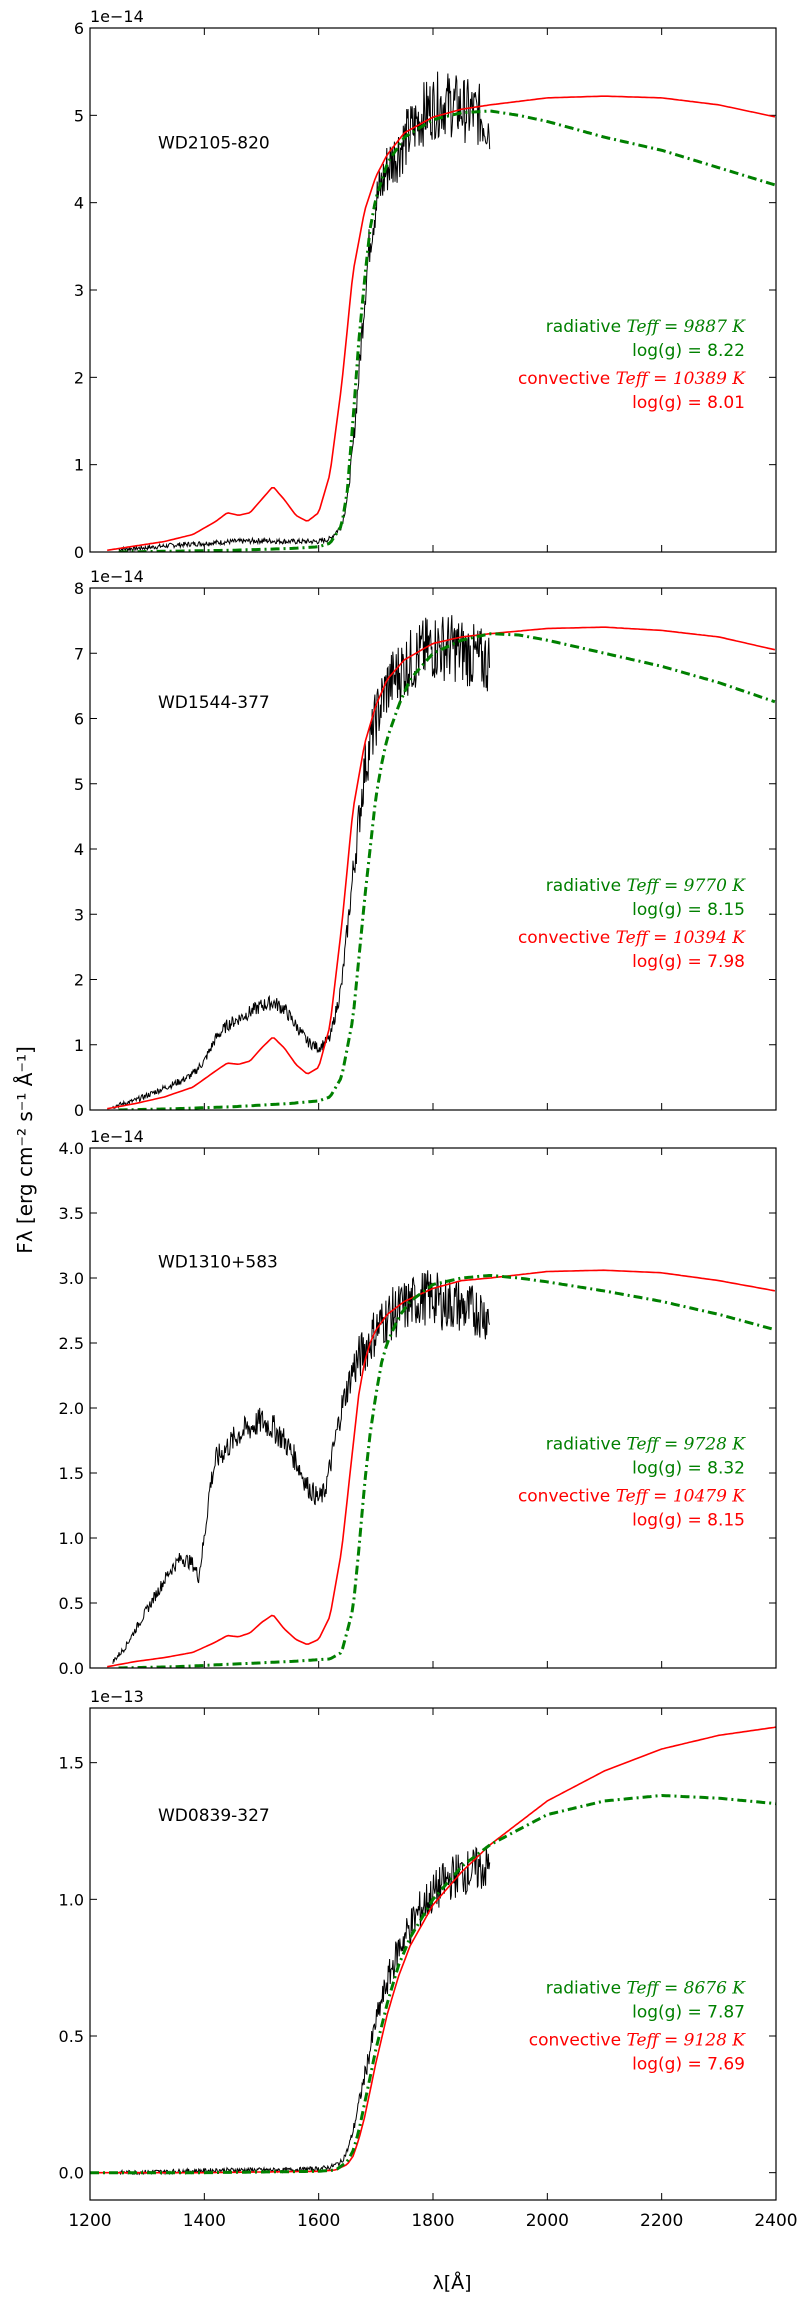  I want to click on legend-radiative: radiative Teff = 9728 K, so click(646, 1445).